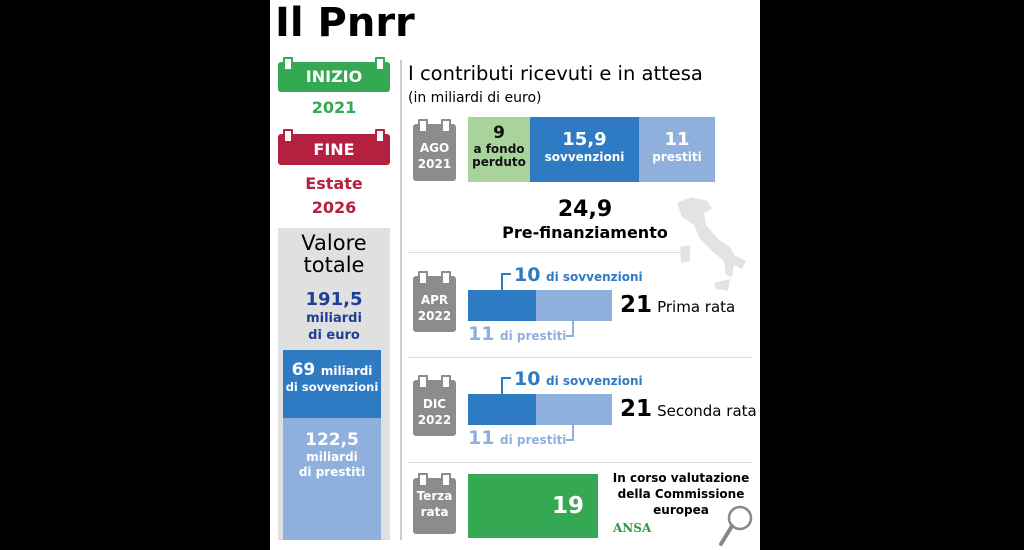 The image size is (1024, 550). I want to click on dic-total: 21 Seconda rata, so click(688, 409).